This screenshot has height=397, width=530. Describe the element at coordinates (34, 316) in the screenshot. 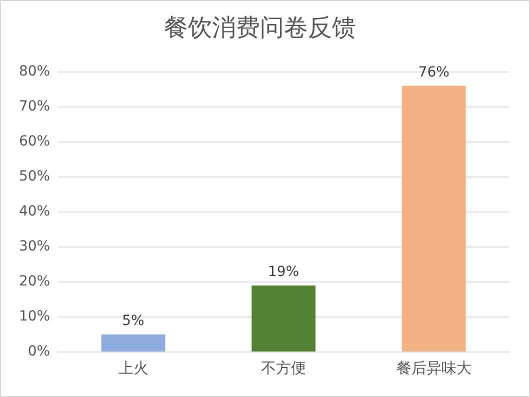

I see `y-tick-label: 10%` at that location.